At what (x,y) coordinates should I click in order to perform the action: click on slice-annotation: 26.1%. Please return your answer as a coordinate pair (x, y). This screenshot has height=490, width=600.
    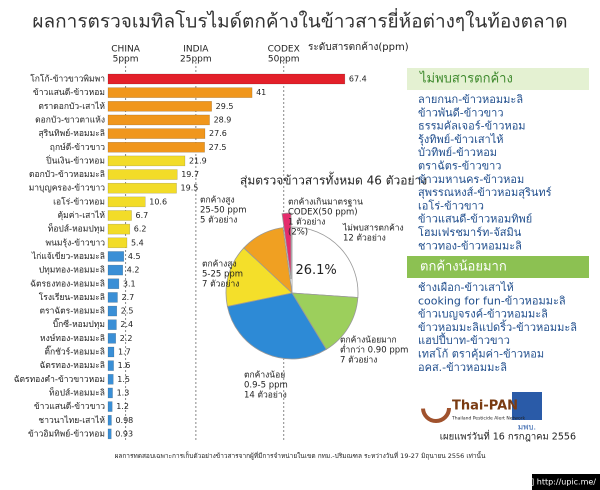
    Looking at the image, I should click on (315, 270).